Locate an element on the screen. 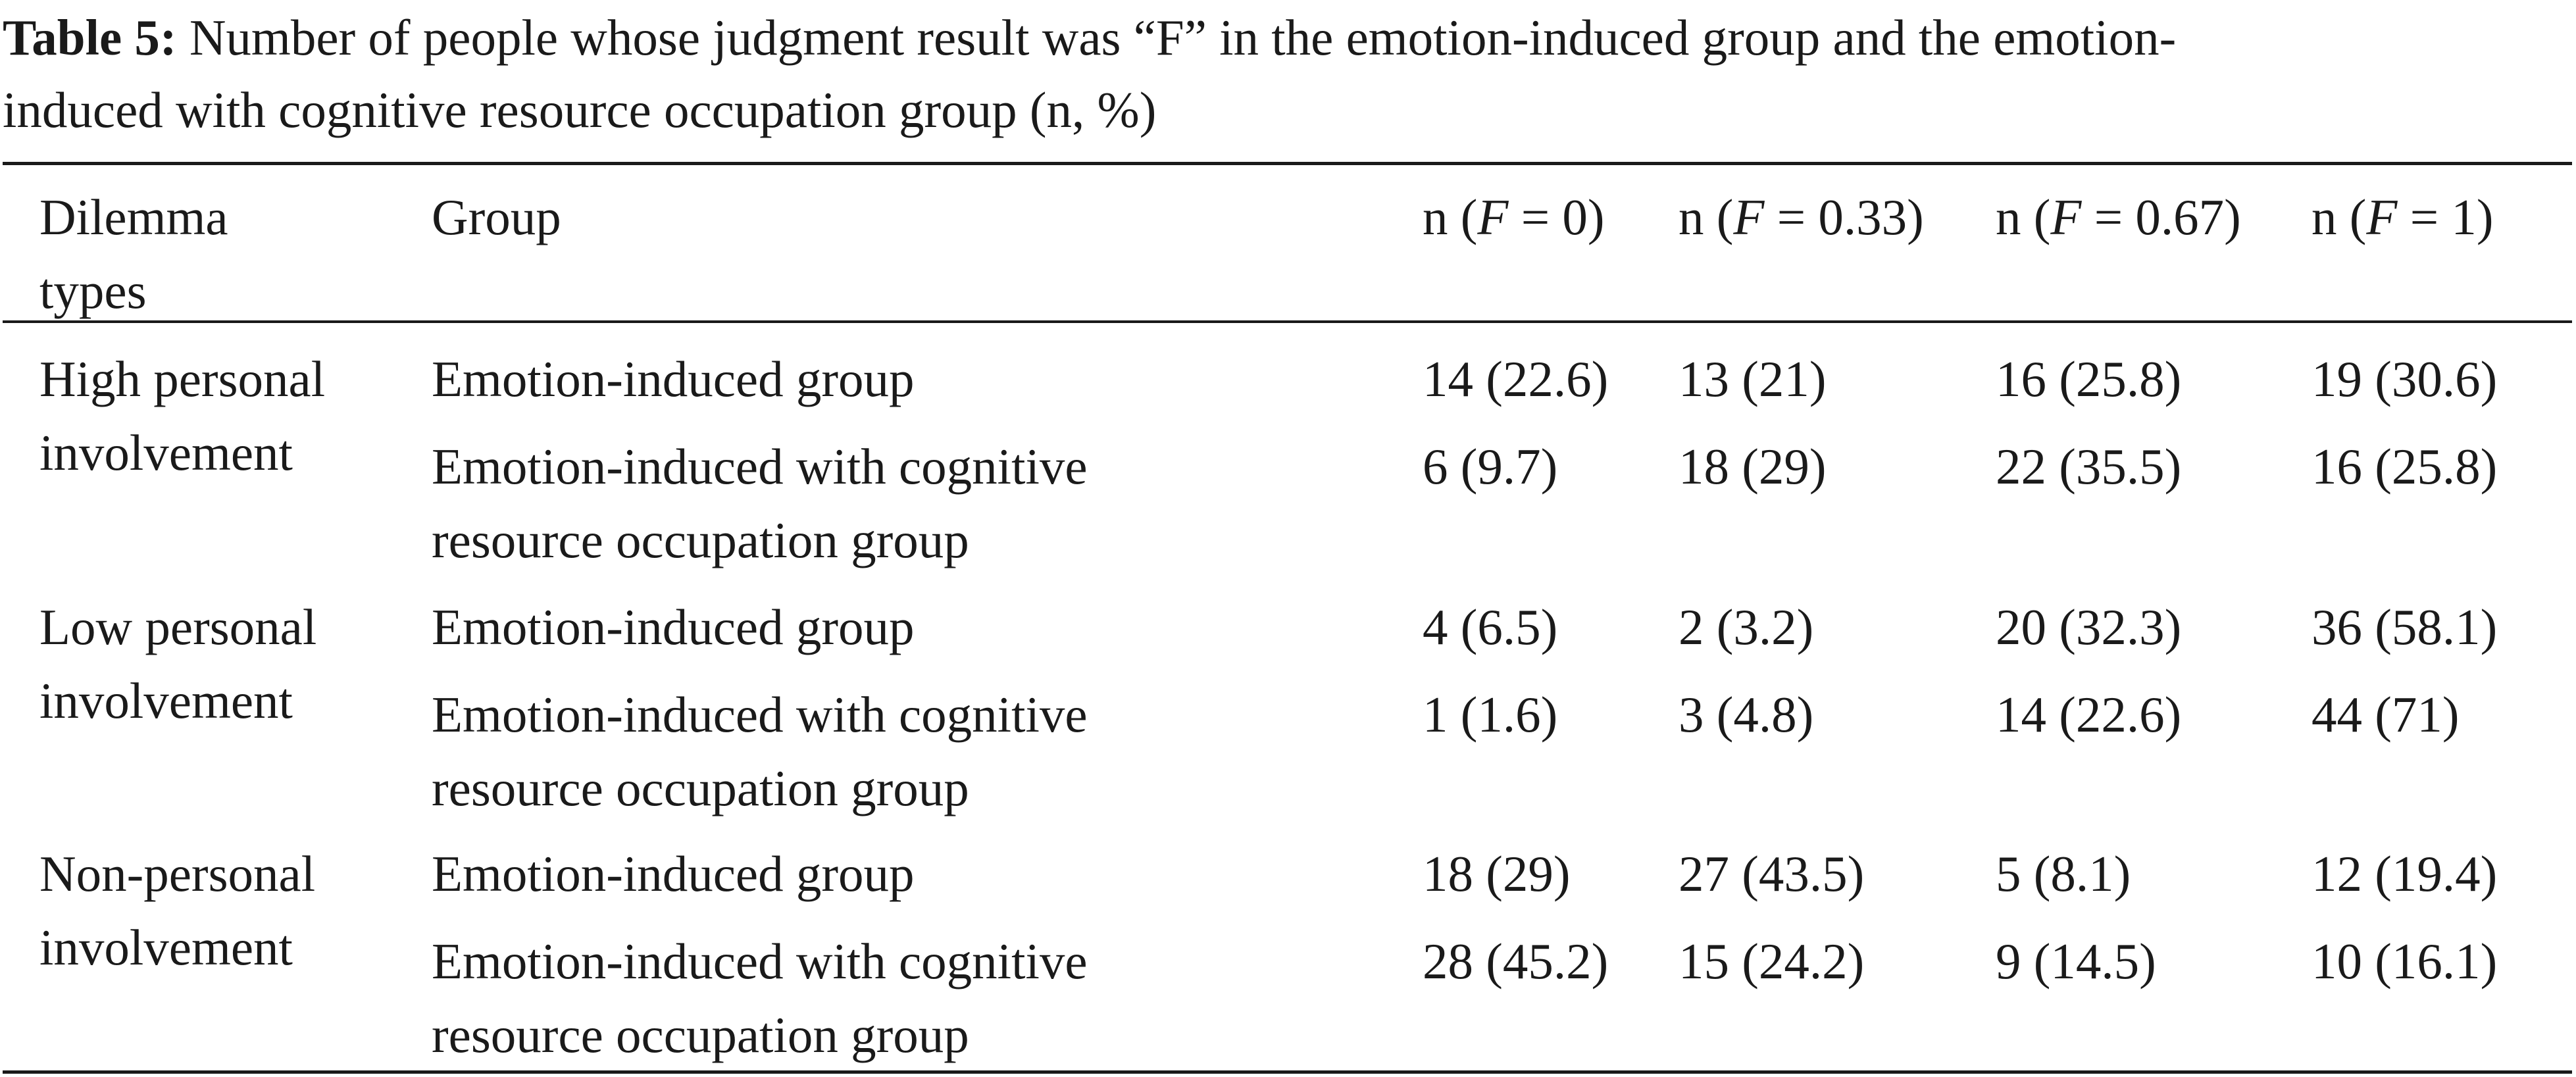 The height and width of the screenshot is (1077, 2576). header-f033: n (F = 0.33) is located at coordinates (1802, 217).